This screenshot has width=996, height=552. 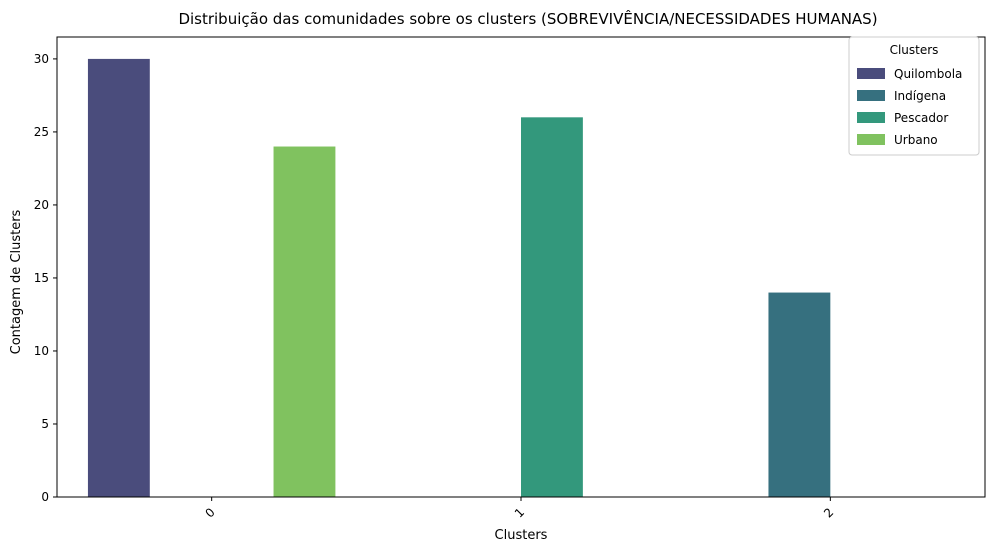 I want to click on y-axis-label: Contagem de Clusters, so click(x=16, y=281).